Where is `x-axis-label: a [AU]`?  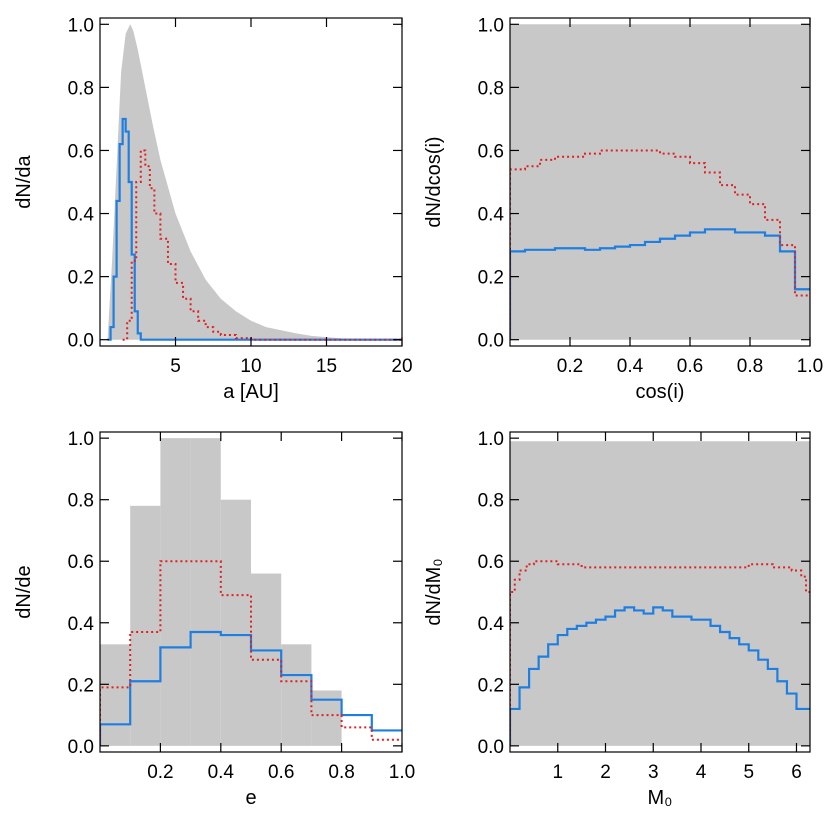
x-axis-label: a [AU] is located at coordinates (251, 392).